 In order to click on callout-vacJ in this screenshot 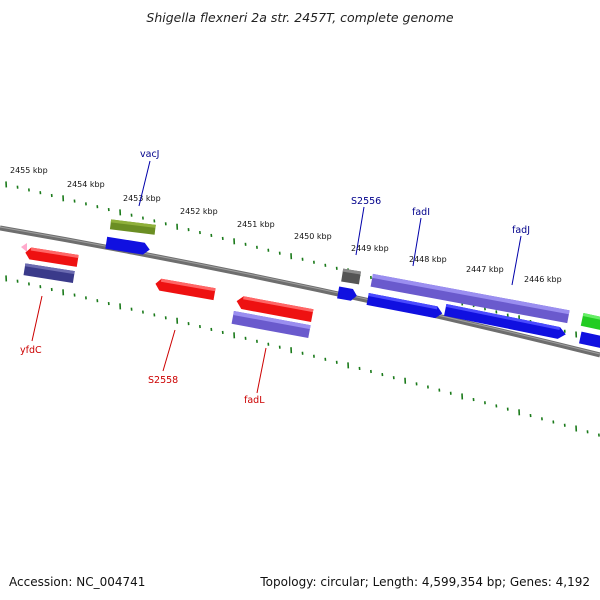, I will do `click(144, 183)`.